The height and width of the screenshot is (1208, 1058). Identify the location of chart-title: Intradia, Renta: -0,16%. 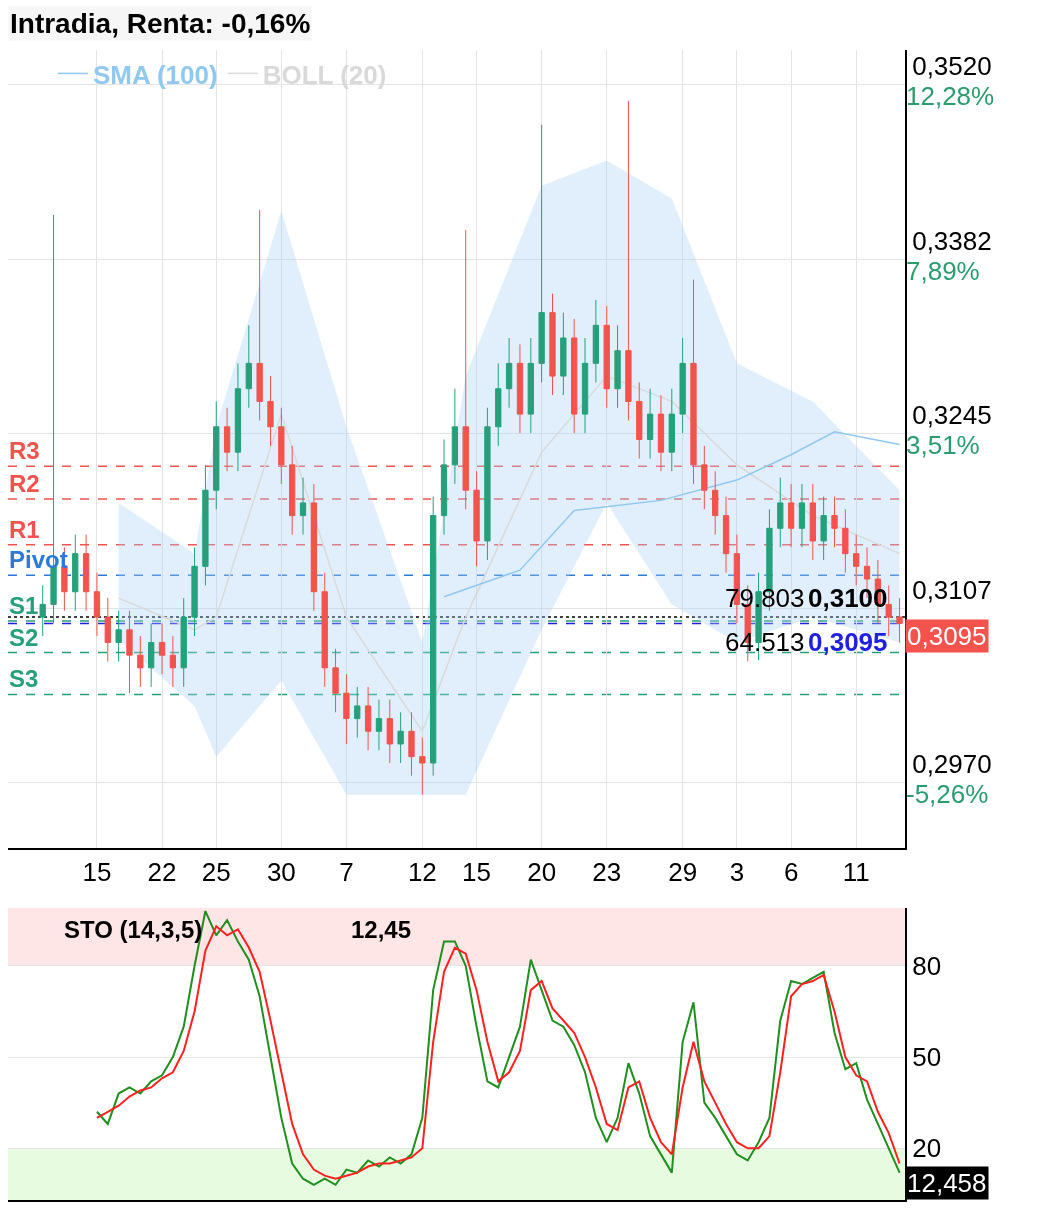
(160, 23).